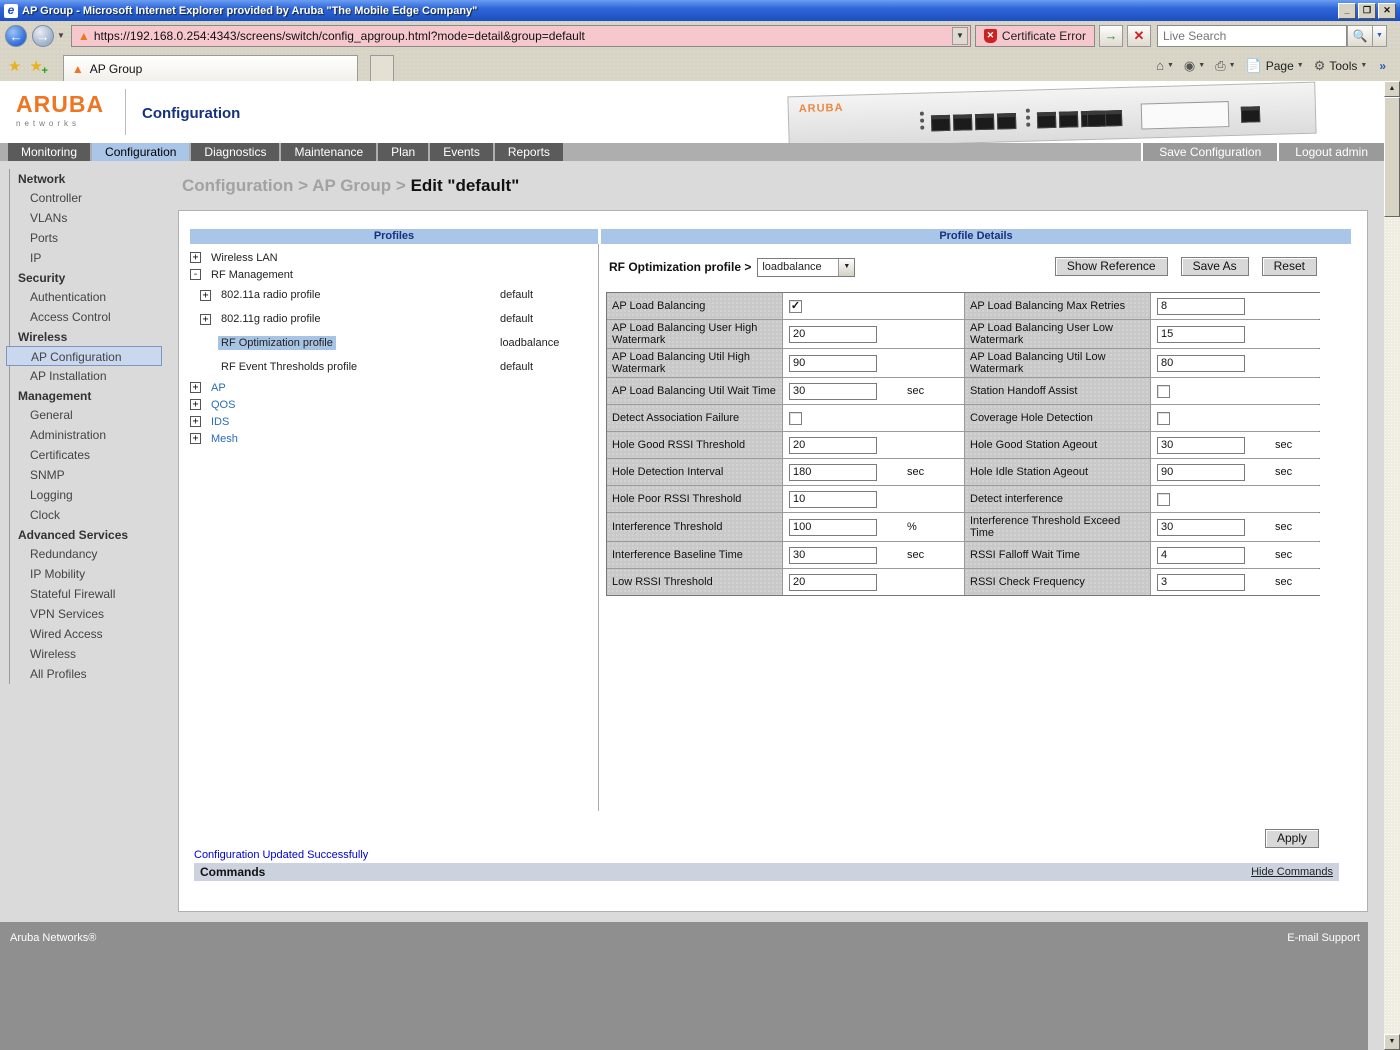  Describe the element at coordinates (67, 614) in the screenshot. I see `sidebar-item-vpn-services: VPN Services` at that location.